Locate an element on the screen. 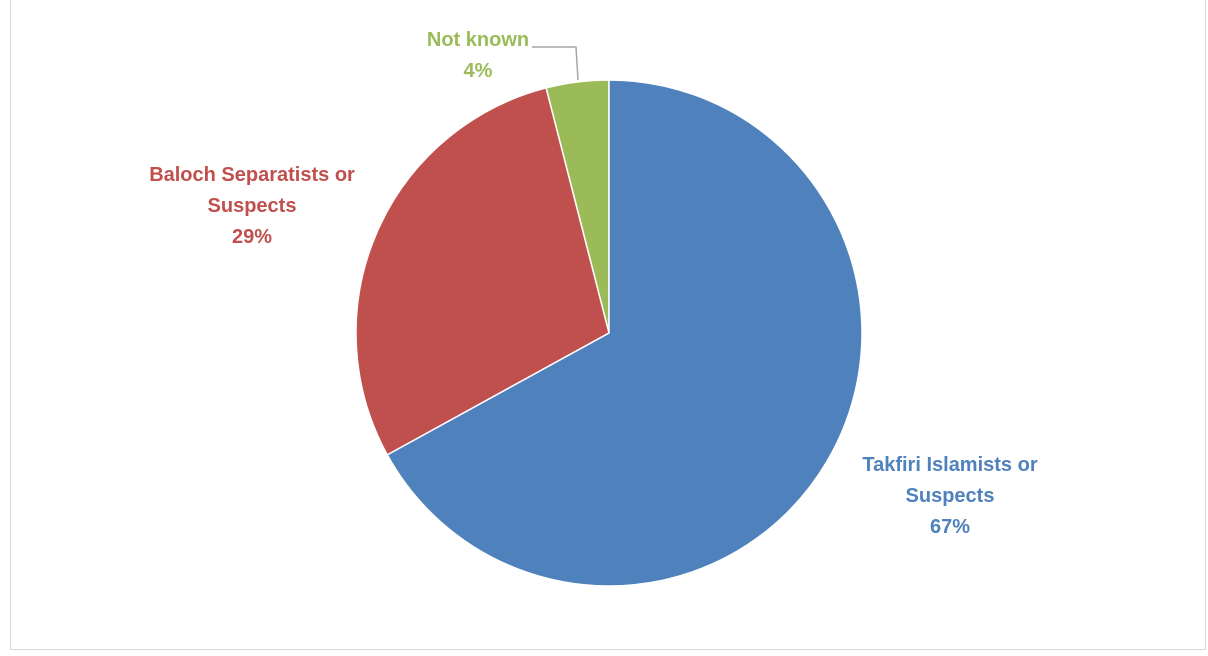 The image size is (1208, 656). percent-label: 29% is located at coordinates (252, 237).